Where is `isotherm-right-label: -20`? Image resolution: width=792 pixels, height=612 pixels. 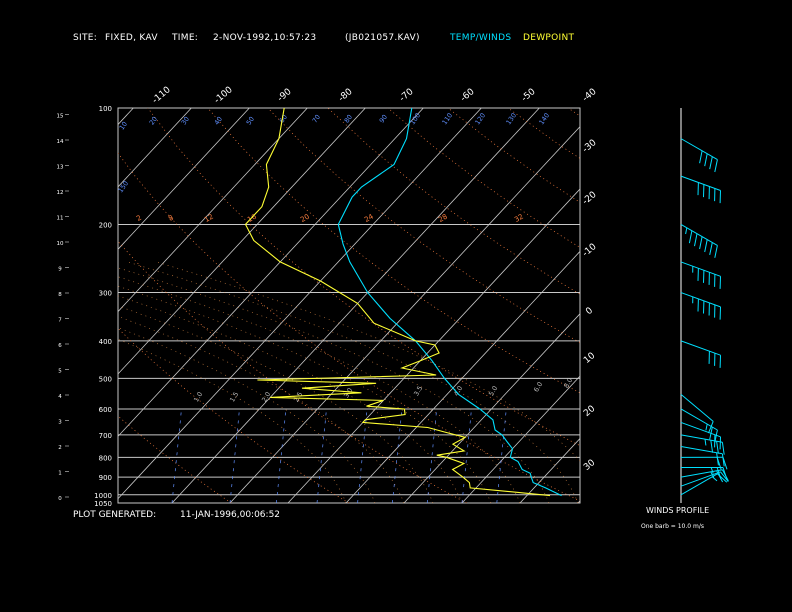
isotherm-right-label: -20 is located at coordinates (590, 198).